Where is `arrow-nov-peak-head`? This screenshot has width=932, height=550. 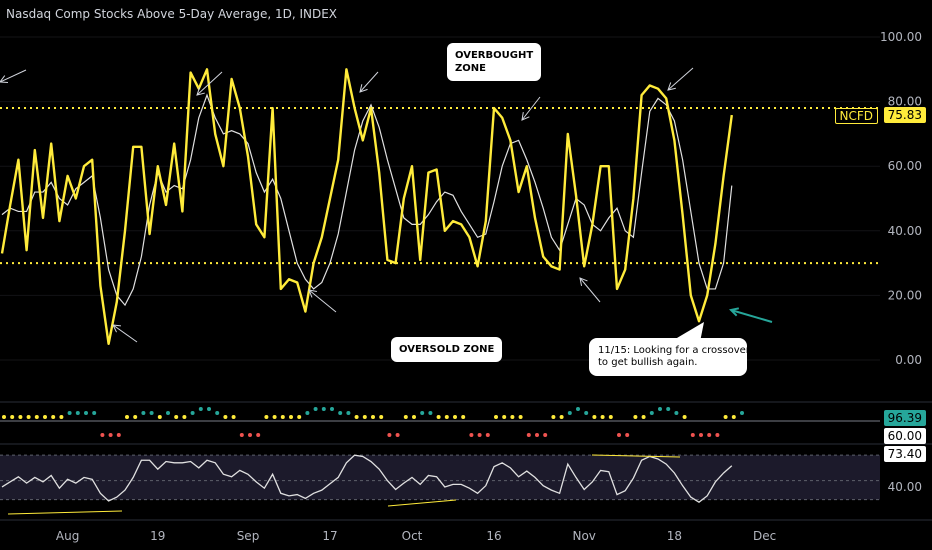 arrow-nov-peak-head is located at coordinates (671, 86).